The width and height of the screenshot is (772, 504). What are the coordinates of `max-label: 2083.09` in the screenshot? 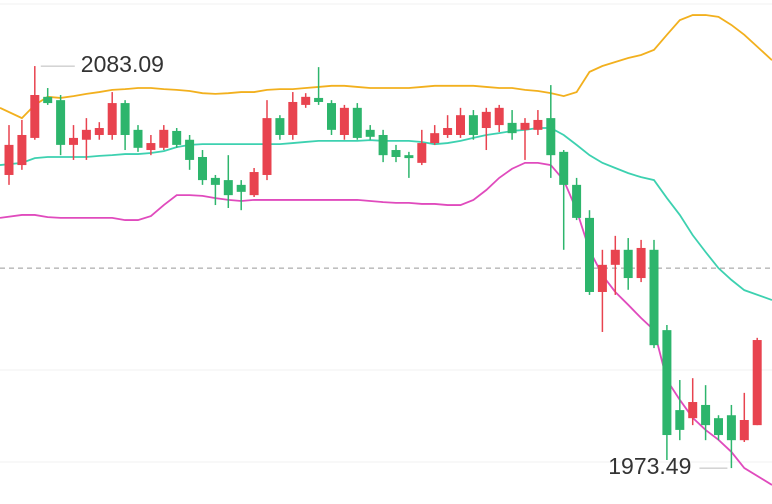 It's located at (122, 64).